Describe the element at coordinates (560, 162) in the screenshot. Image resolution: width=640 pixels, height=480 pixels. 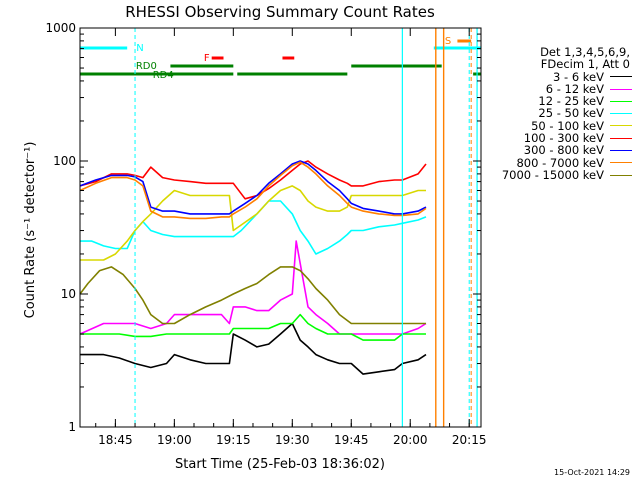
I see `legend-label-7: 800 - 7000 keV` at that location.